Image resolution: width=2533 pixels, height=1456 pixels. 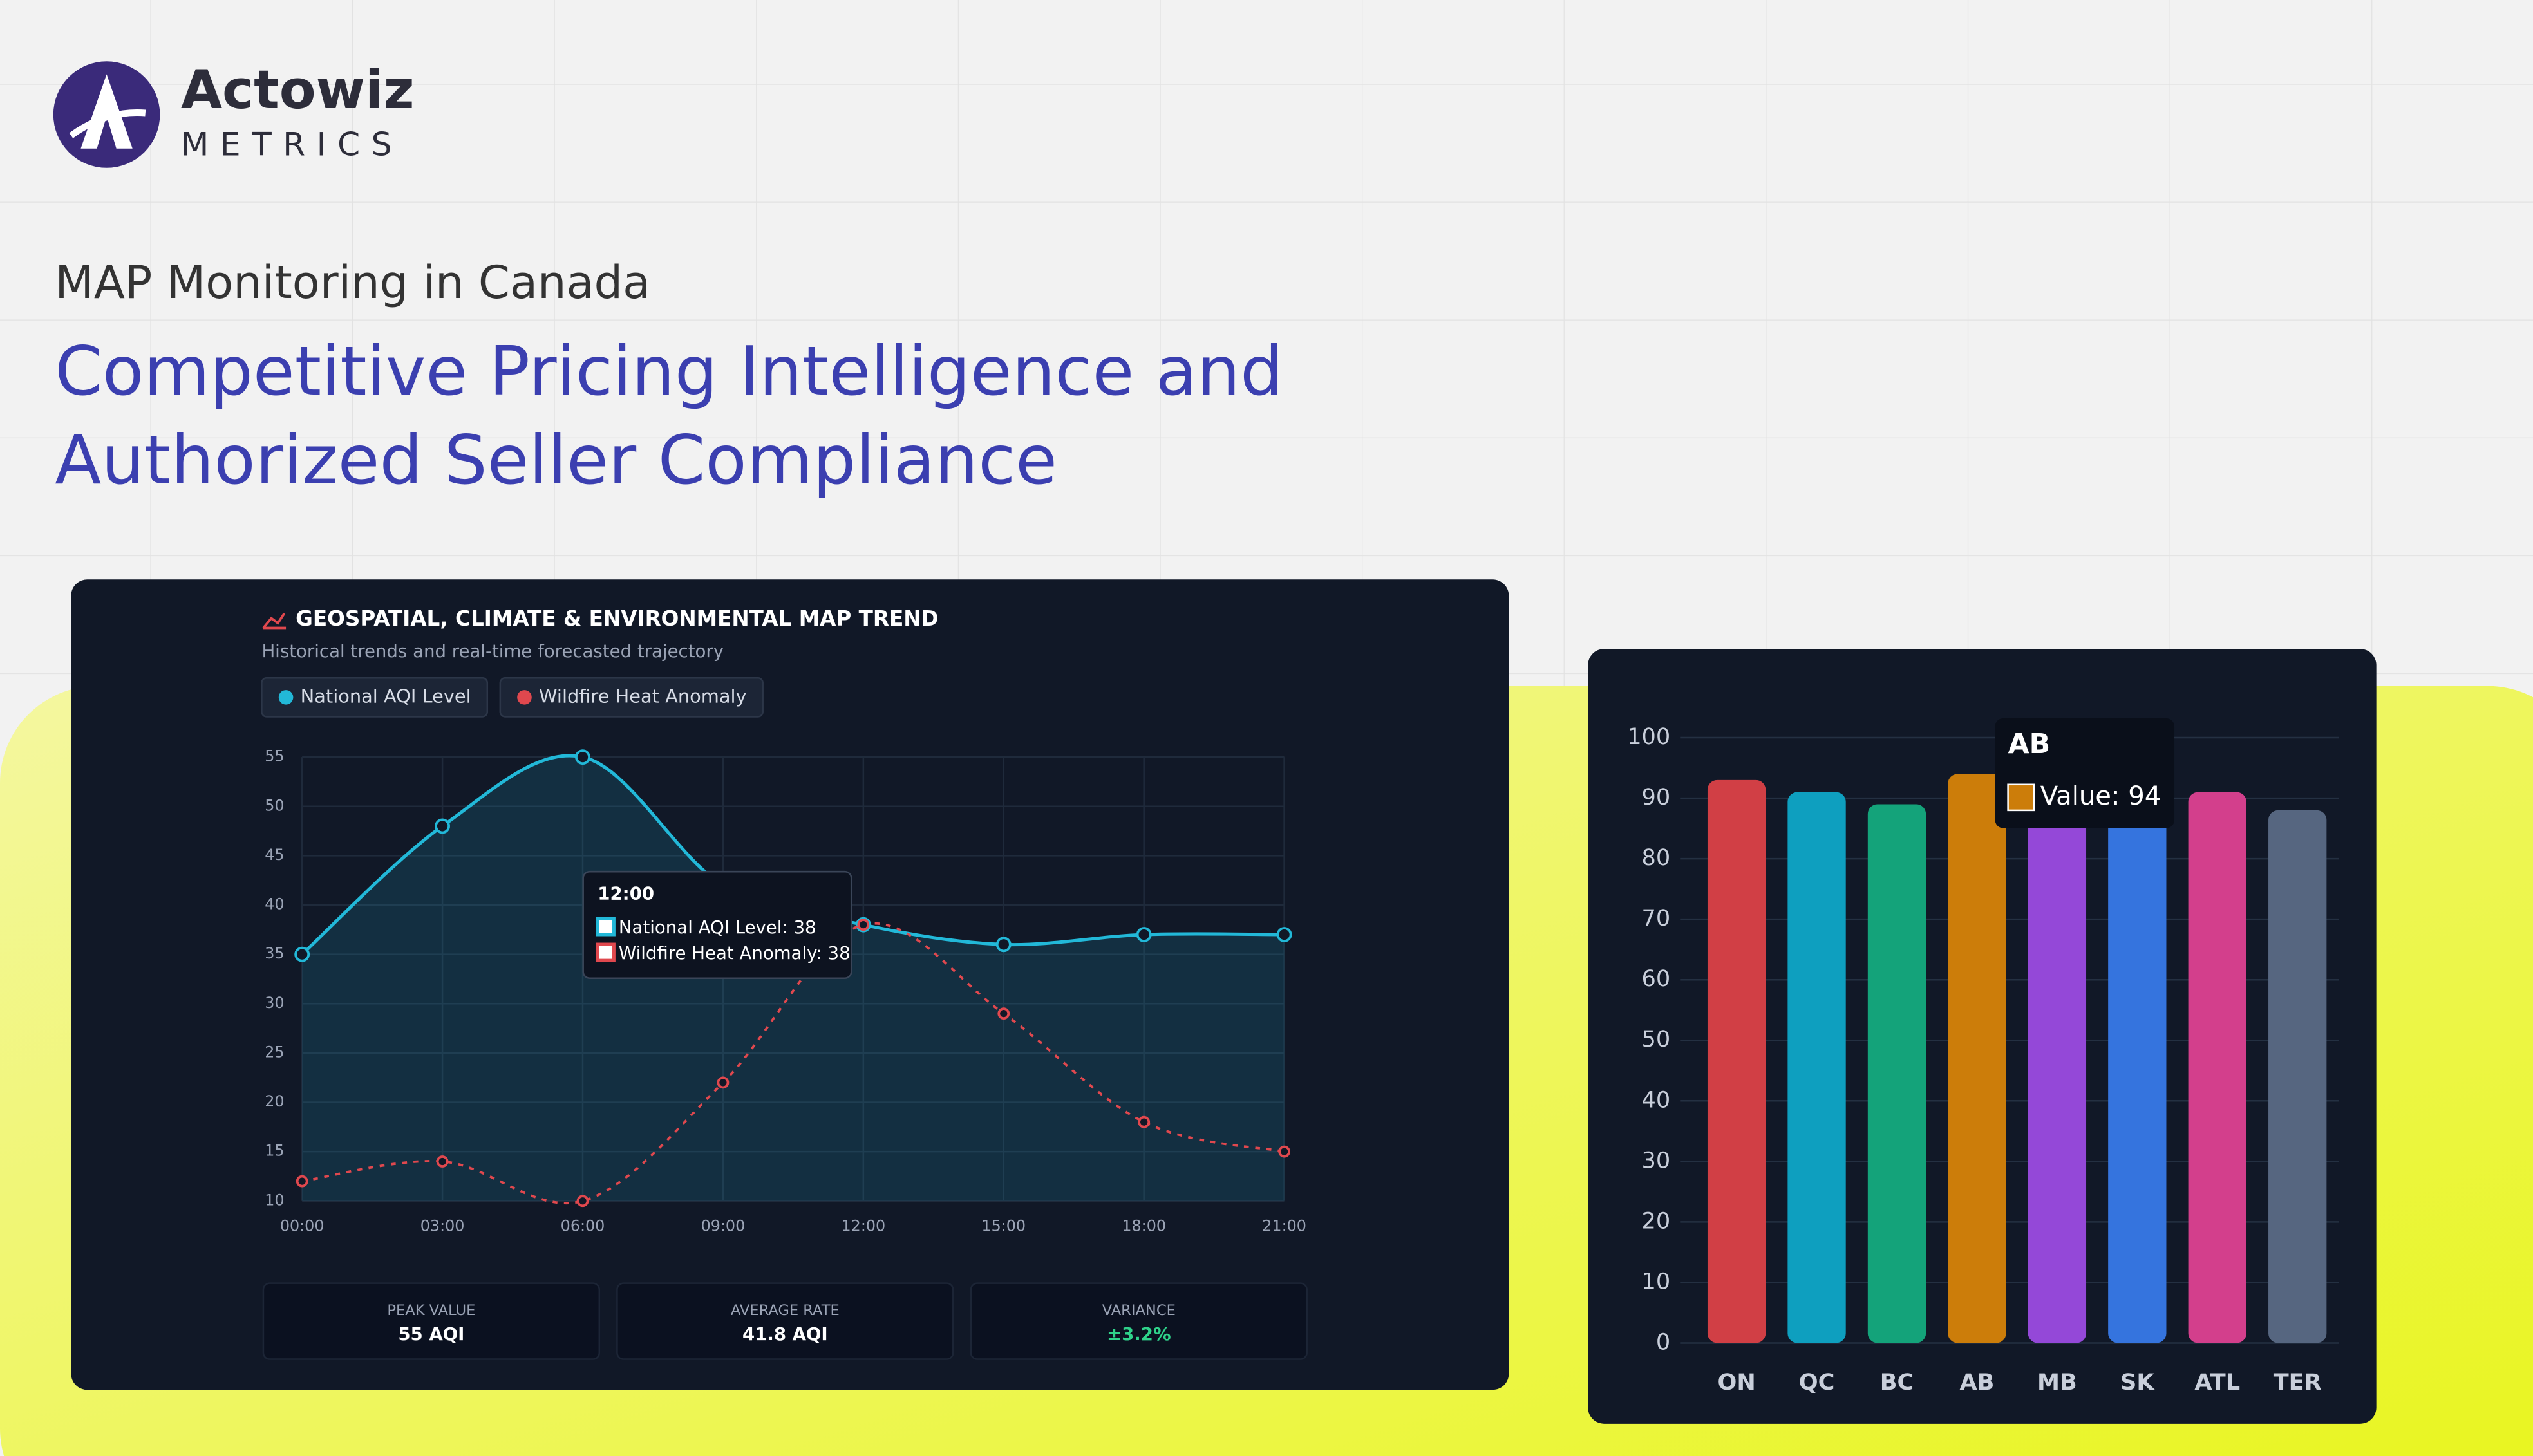 What do you see at coordinates (793, 1063) in the screenshot?
I see `series-line` at bounding box center [793, 1063].